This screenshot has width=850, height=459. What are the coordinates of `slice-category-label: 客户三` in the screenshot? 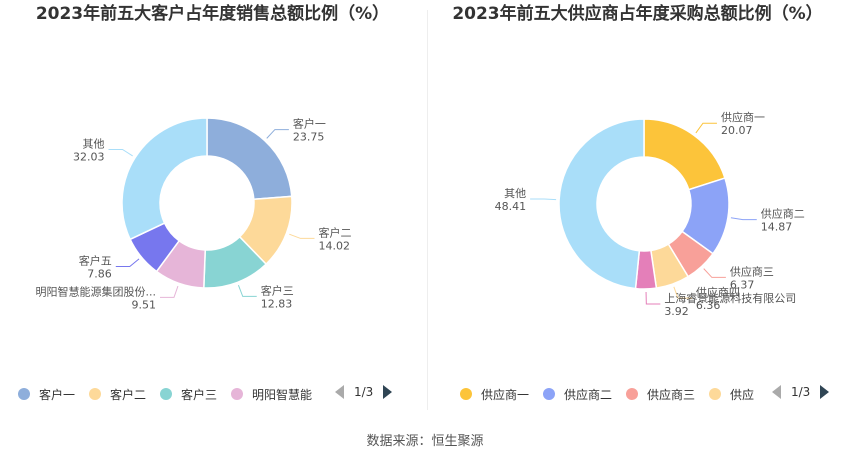 It's located at (277, 290).